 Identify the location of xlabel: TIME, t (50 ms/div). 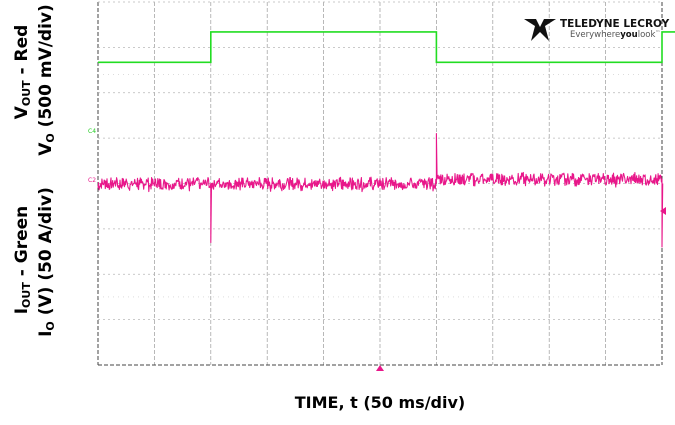
(380, 402).